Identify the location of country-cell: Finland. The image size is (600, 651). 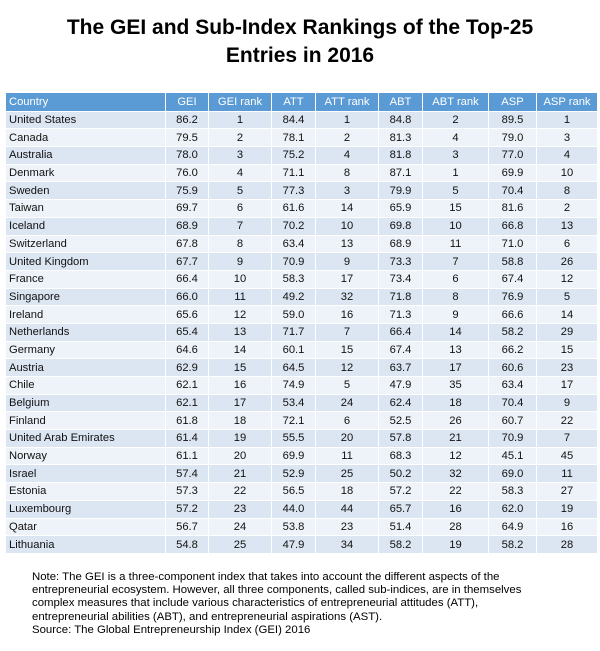
(85, 421).